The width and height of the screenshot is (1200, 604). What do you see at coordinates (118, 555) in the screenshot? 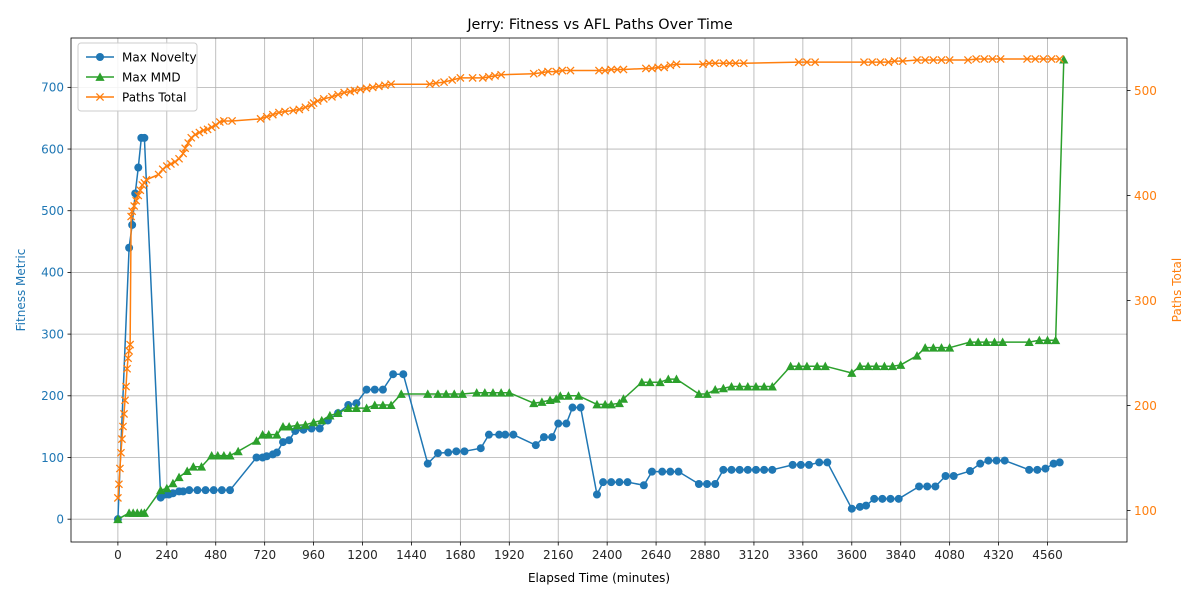
I see `x-tick-label: 0` at bounding box center [118, 555].